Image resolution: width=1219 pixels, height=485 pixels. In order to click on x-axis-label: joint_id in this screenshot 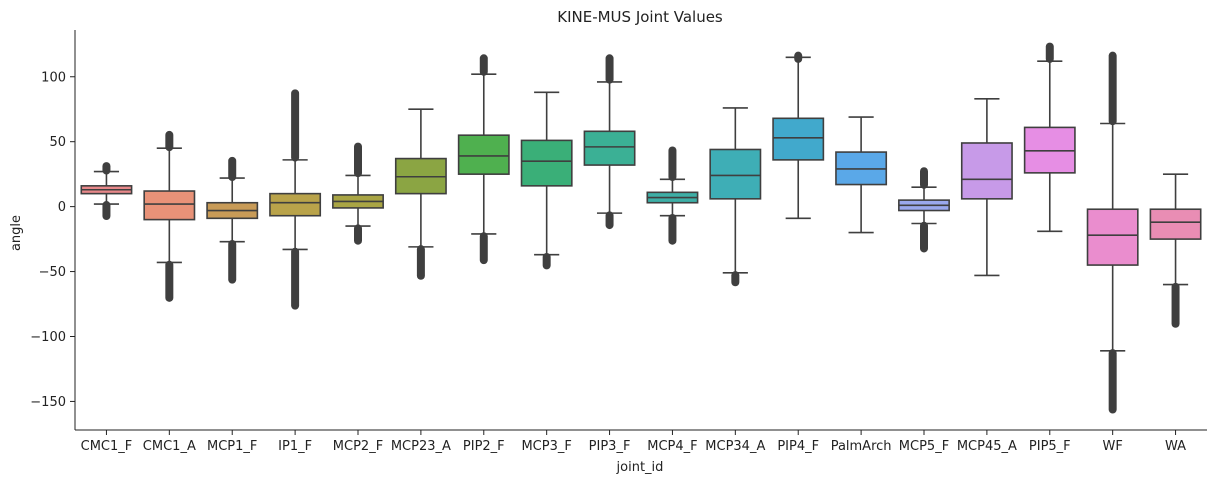, I will do `click(640, 467)`.